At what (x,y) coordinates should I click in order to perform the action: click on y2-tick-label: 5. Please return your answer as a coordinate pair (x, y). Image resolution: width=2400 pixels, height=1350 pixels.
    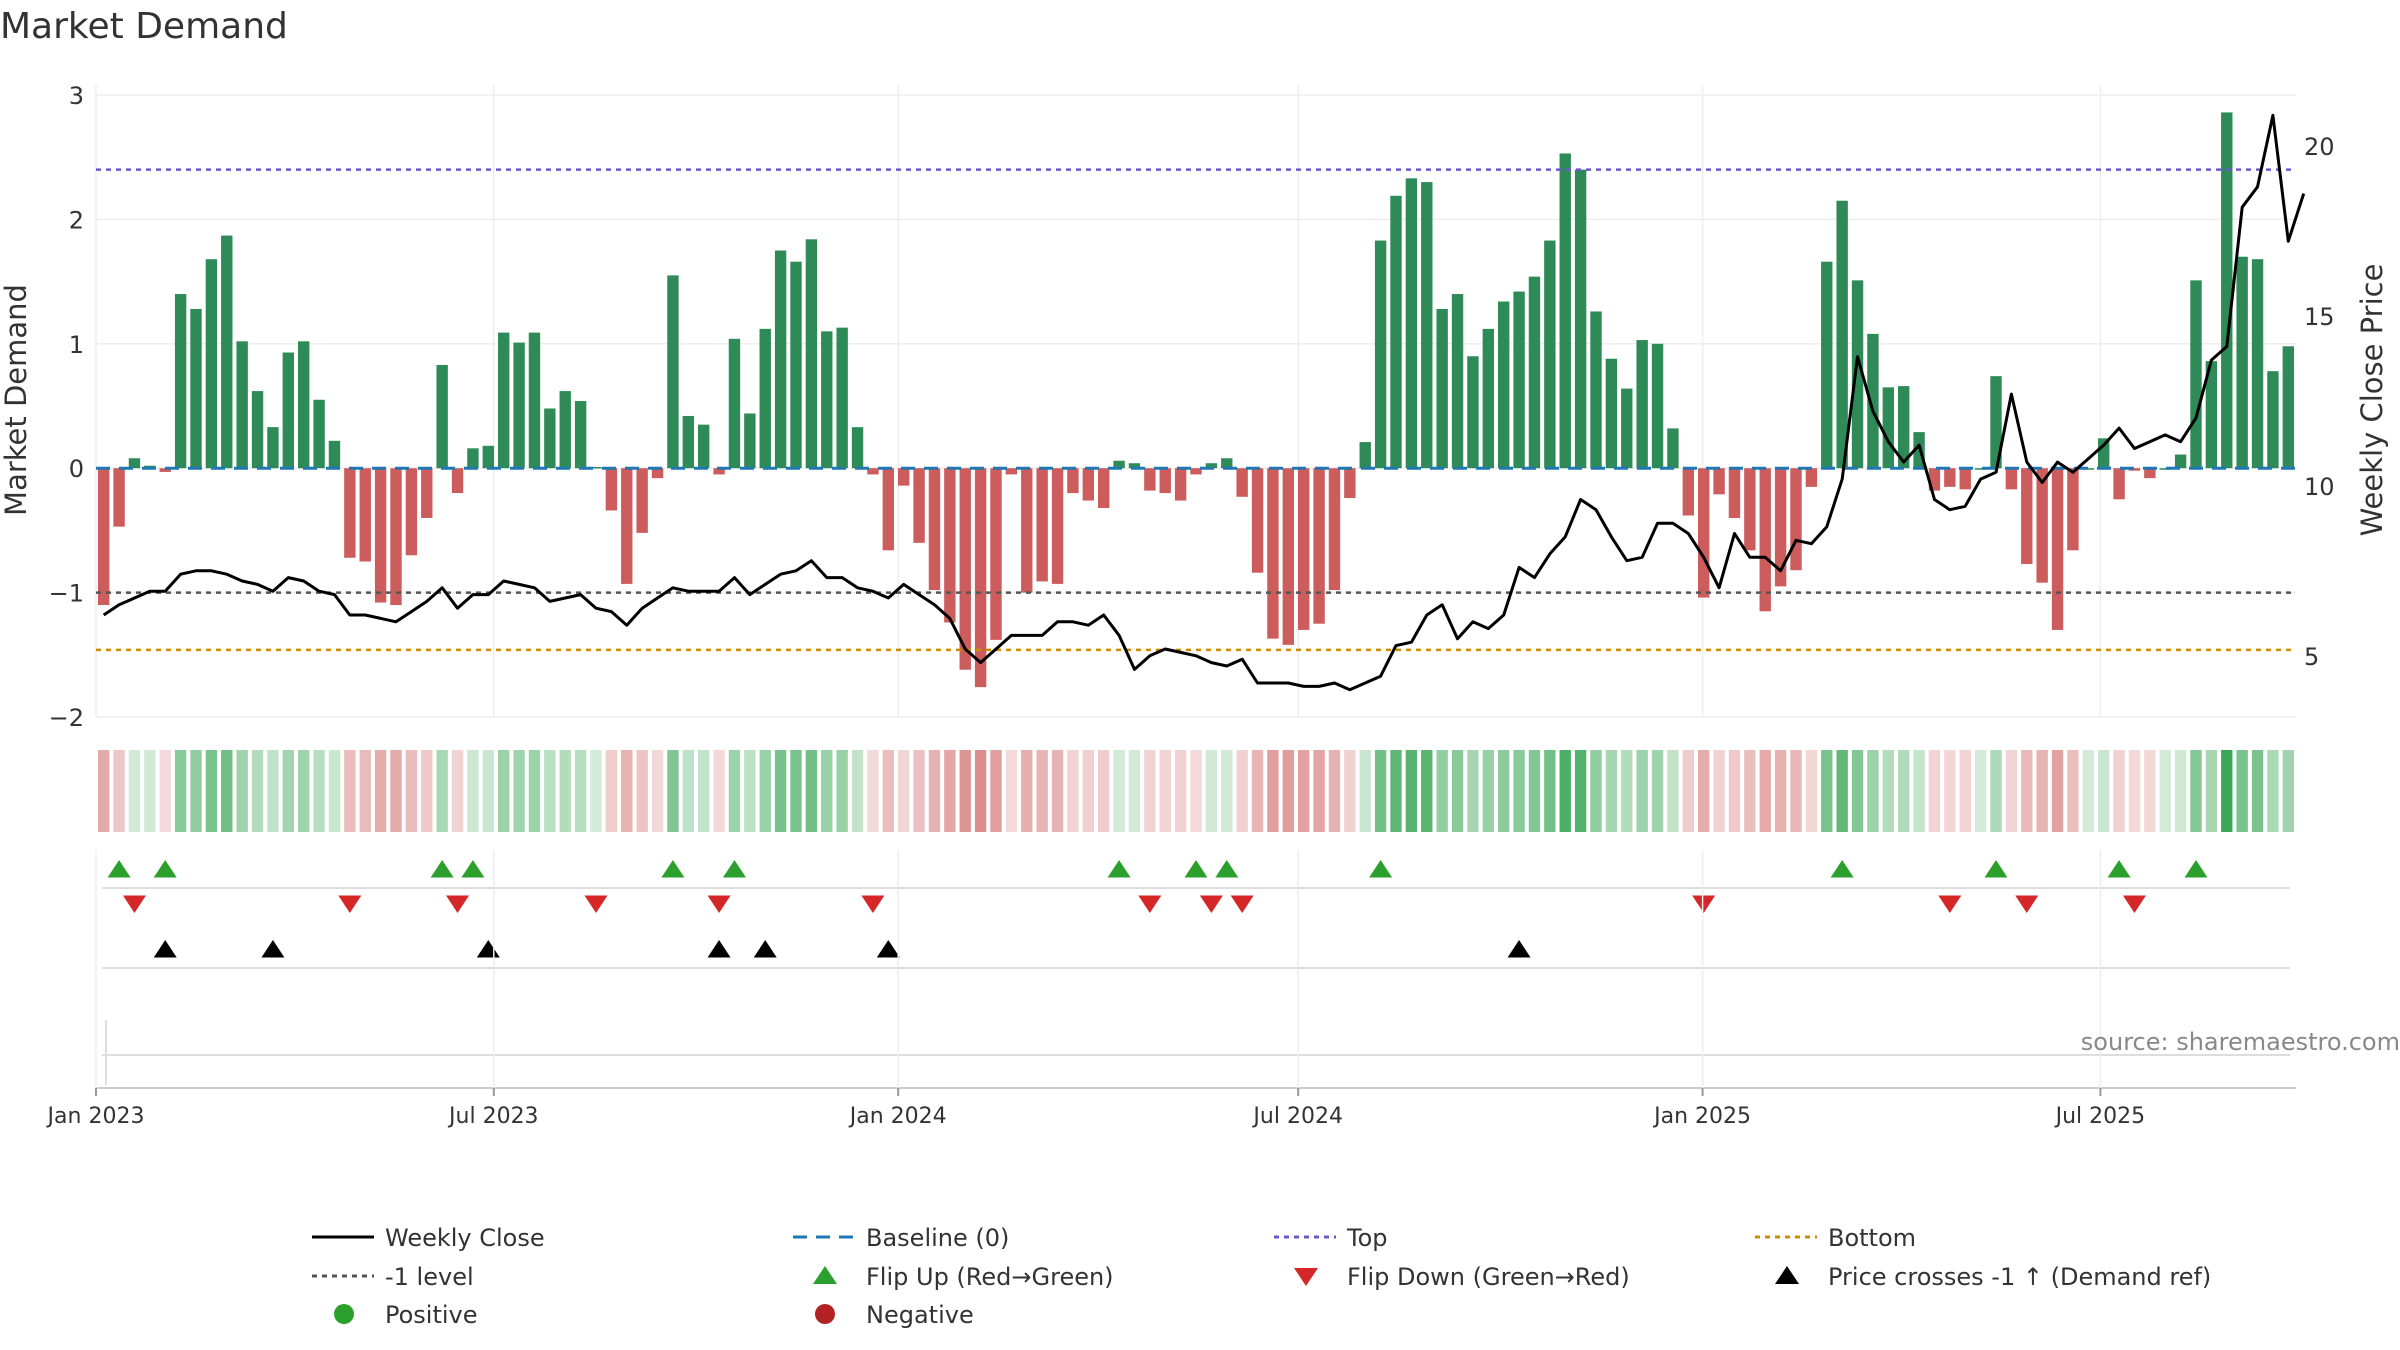
    Looking at the image, I should click on (2311, 657).